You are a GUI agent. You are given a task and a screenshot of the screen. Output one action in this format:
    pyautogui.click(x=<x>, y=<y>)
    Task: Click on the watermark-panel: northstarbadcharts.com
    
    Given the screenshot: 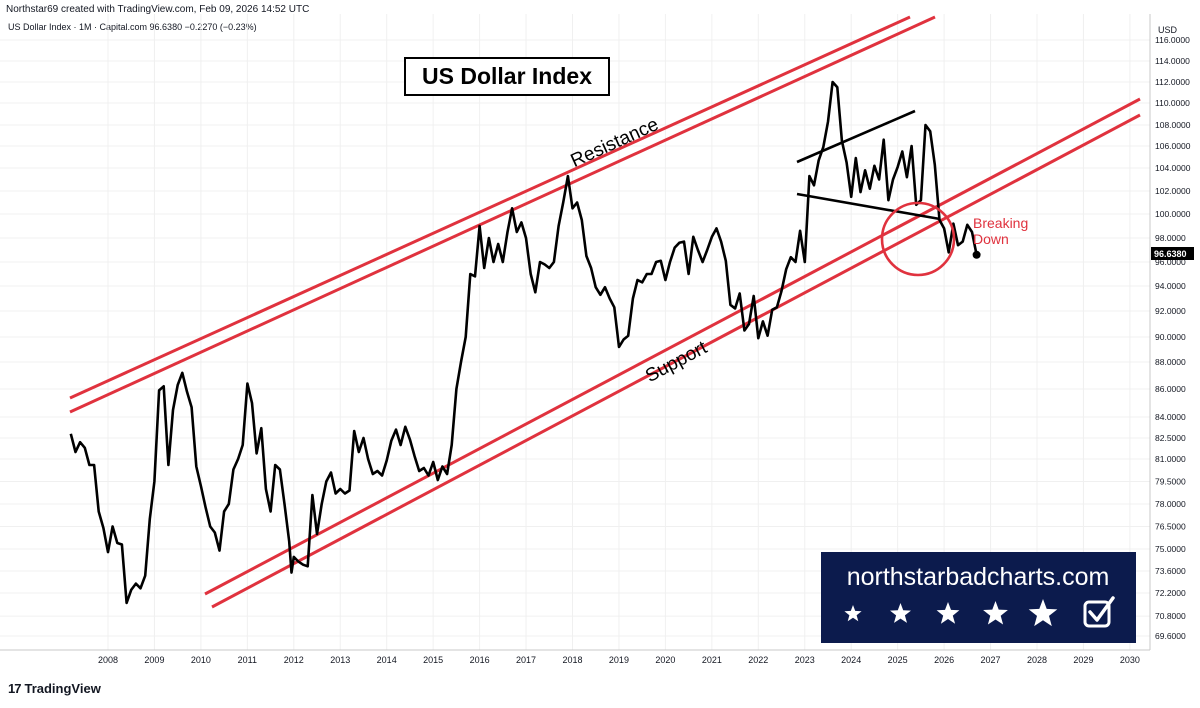 What is the action you would take?
    pyautogui.click(x=978, y=597)
    